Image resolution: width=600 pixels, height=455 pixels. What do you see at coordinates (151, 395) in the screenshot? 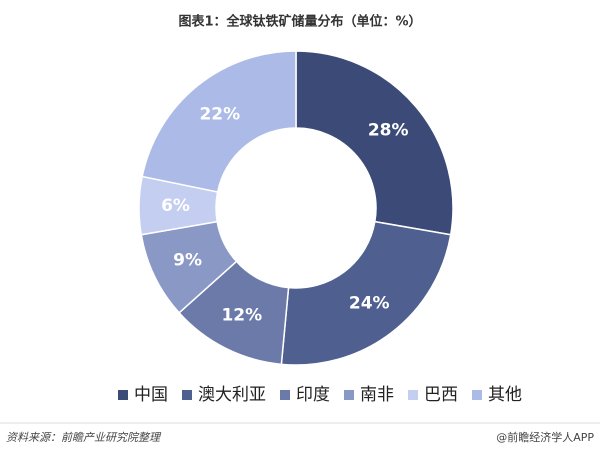
I see `legend-label: 中国` at bounding box center [151, 395].